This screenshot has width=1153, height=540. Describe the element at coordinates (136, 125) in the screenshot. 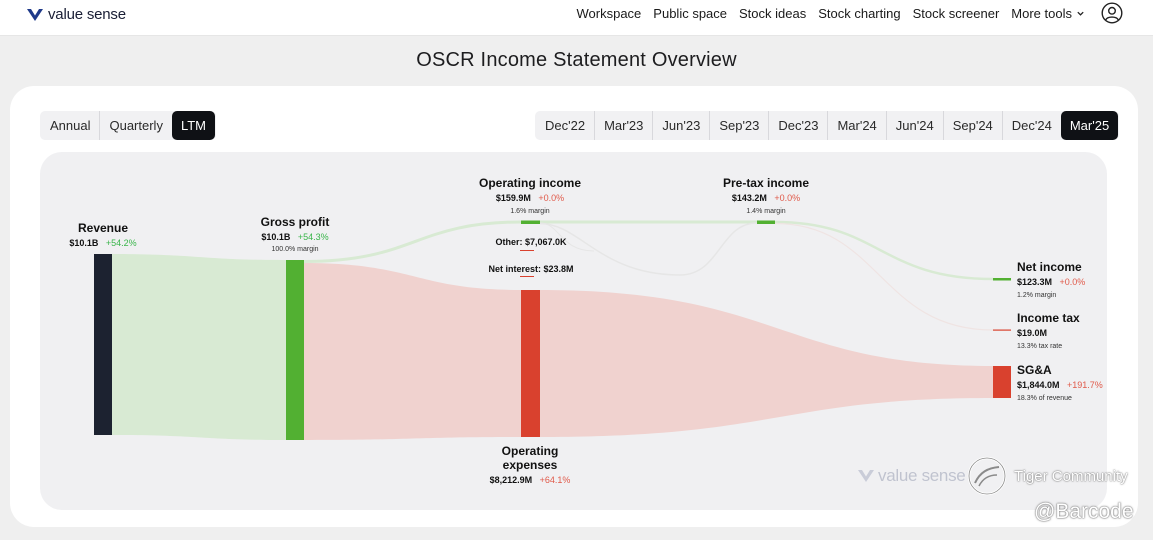

I see `tab-quarterly: Quarterly` at that location.